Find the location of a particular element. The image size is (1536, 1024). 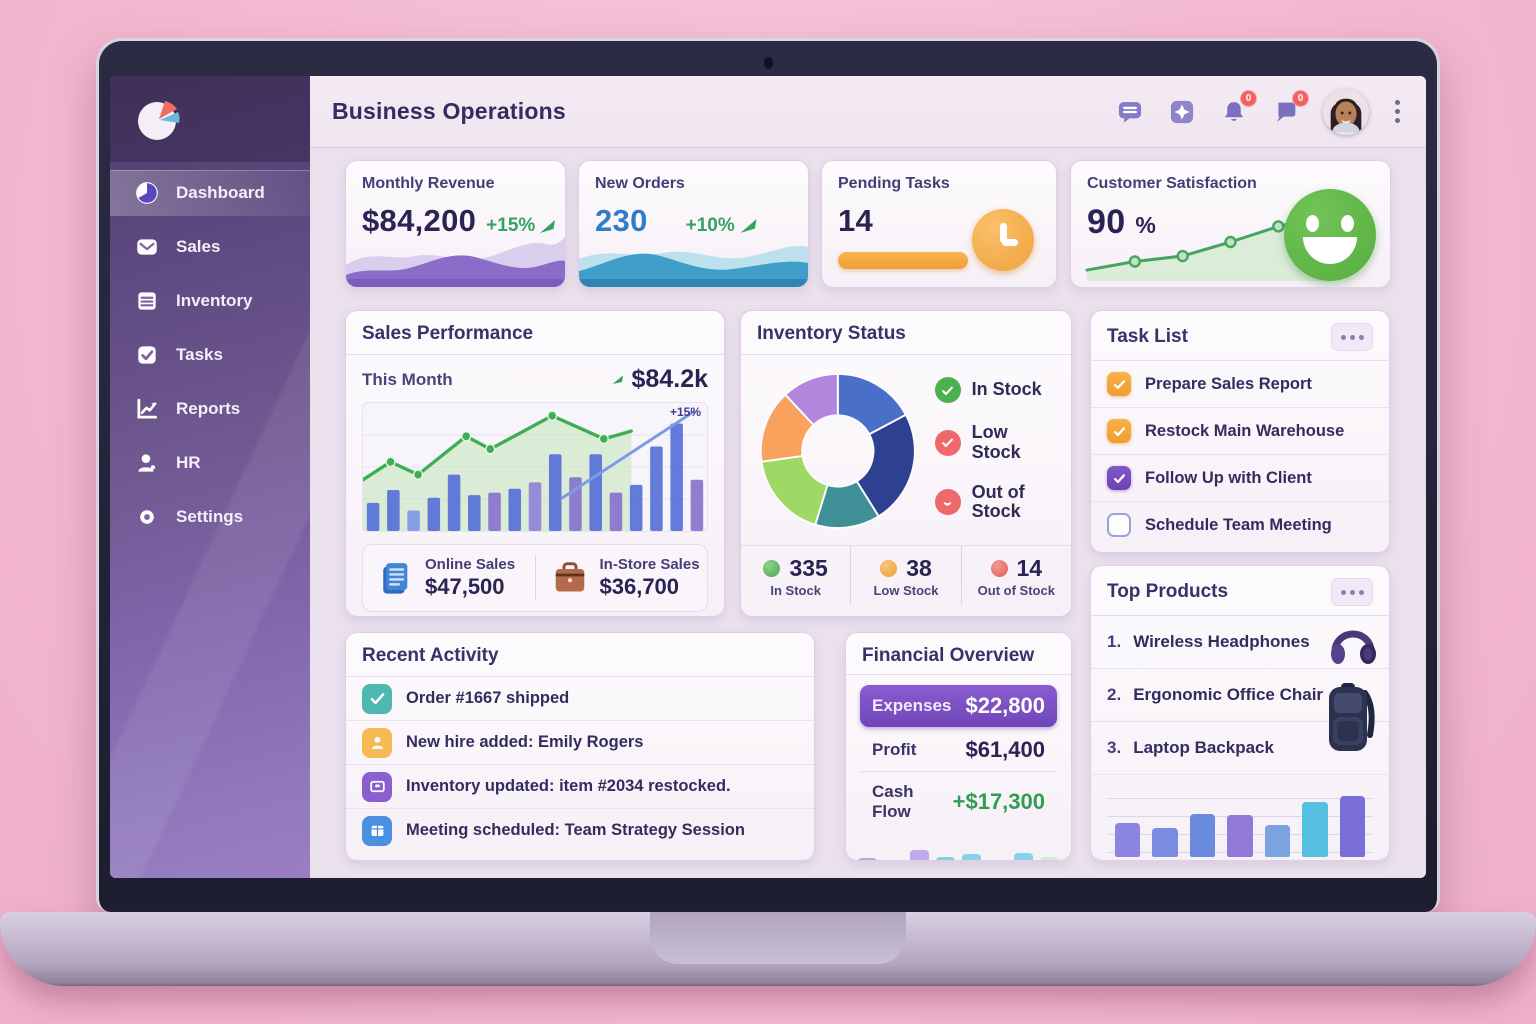

trend-annotation: +15% is located at coordinates (685, 412).